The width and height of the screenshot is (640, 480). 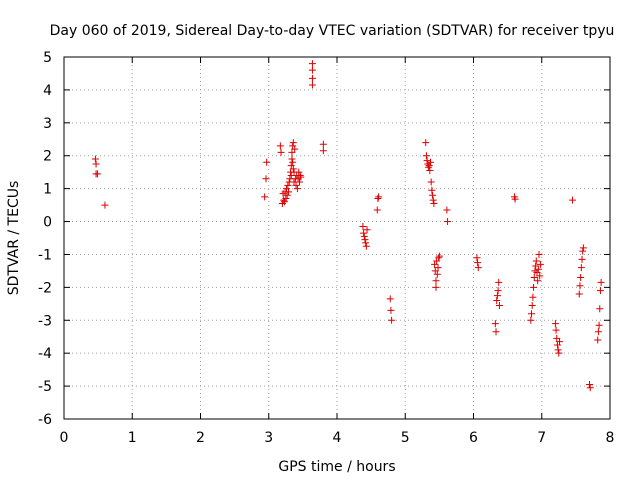 What do you see at coordinates (45, 239) in the screenshot?
I see `y-tick-labels: 5 4 3 2 1 0 -1 -2 -3 -4 -5 -6` at bounding box center [45, 239].